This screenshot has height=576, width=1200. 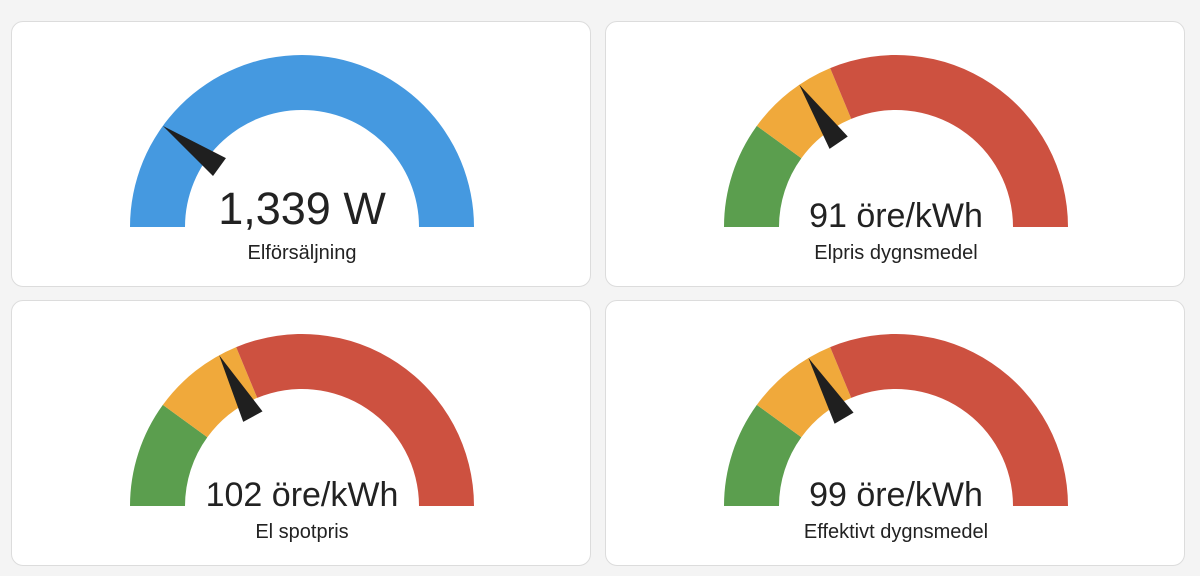 I want to click on gauge-name: Elpris dygnsmedel, so click(x=896, y=253).